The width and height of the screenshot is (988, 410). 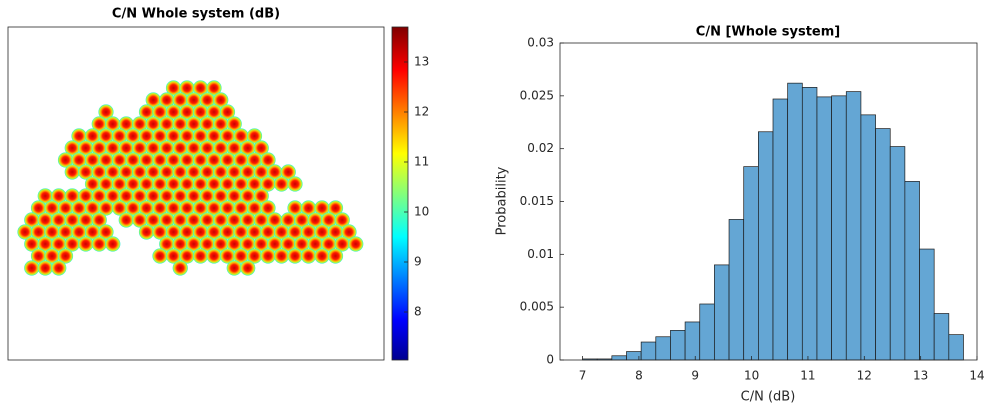 I want to click on y-tick-label: 0.005, so click(x=537, y=307).